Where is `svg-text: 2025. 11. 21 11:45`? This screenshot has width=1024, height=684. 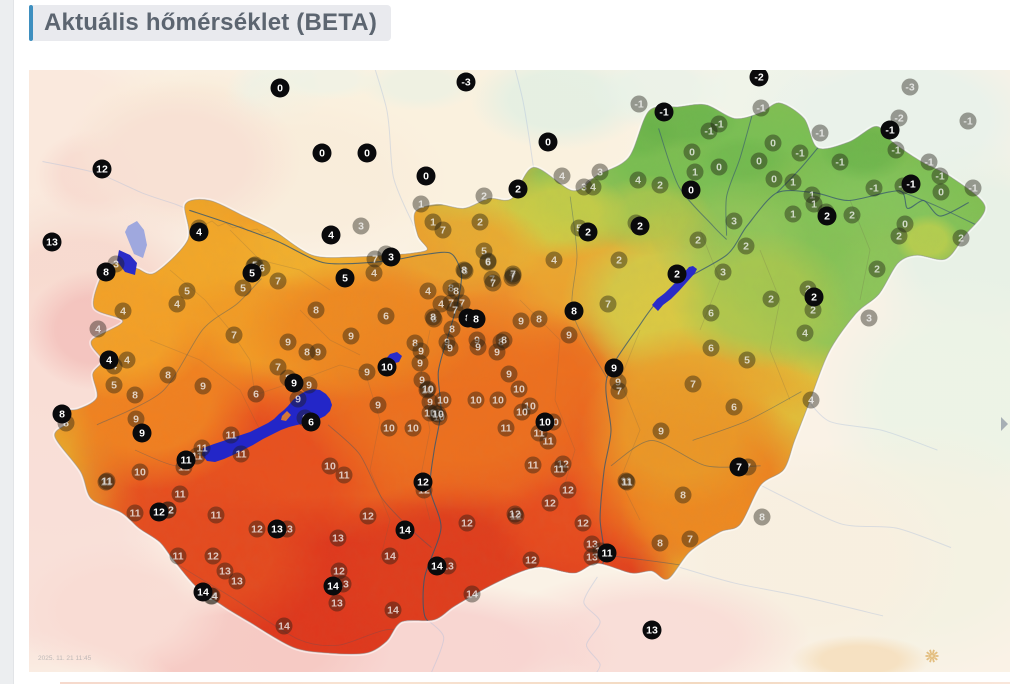
svg-text: 2025. 11. 21 11:45 is located at coordinates (65, 658).